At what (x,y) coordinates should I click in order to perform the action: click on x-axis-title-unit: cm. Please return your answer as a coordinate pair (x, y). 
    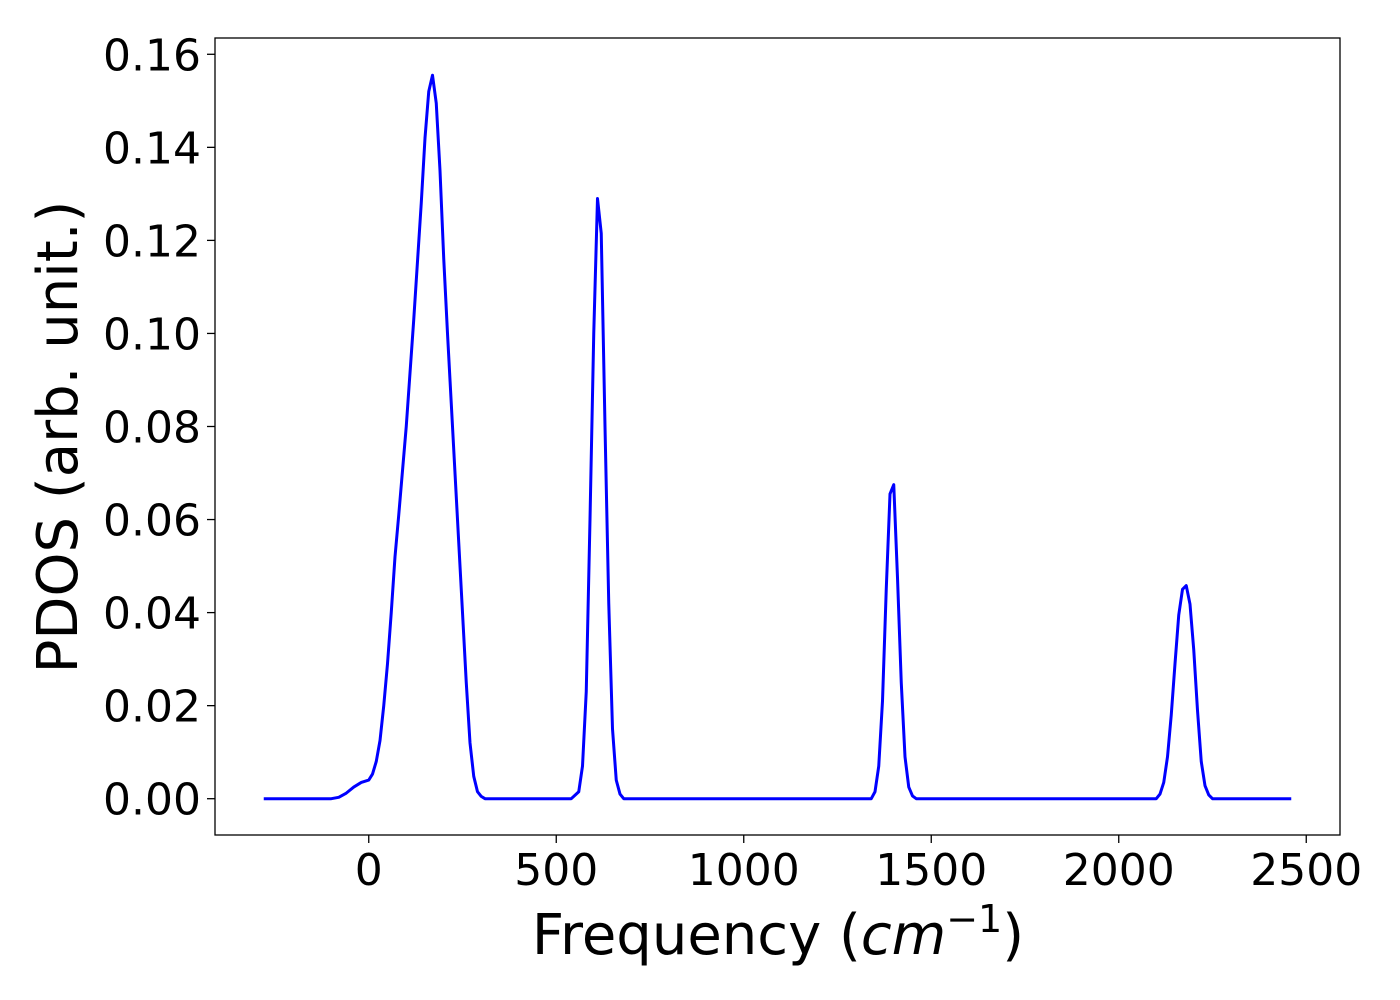
    Looking at the image, I should click on (903, 935).